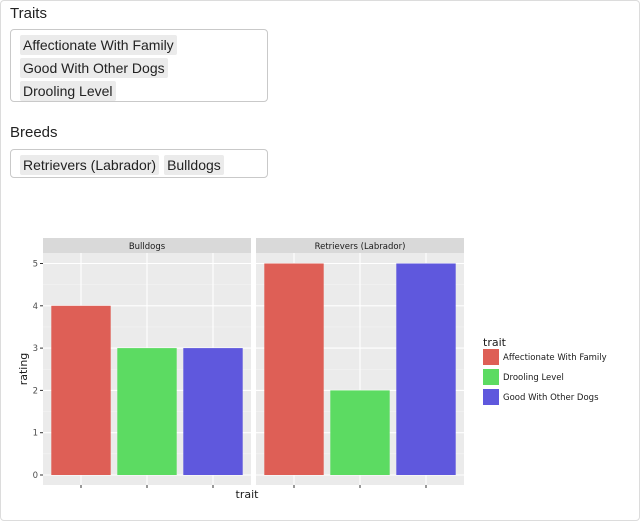  Describe the element at coordinates (35, 434) in the screenshot. I see `y-tick-label: 1` at that location.